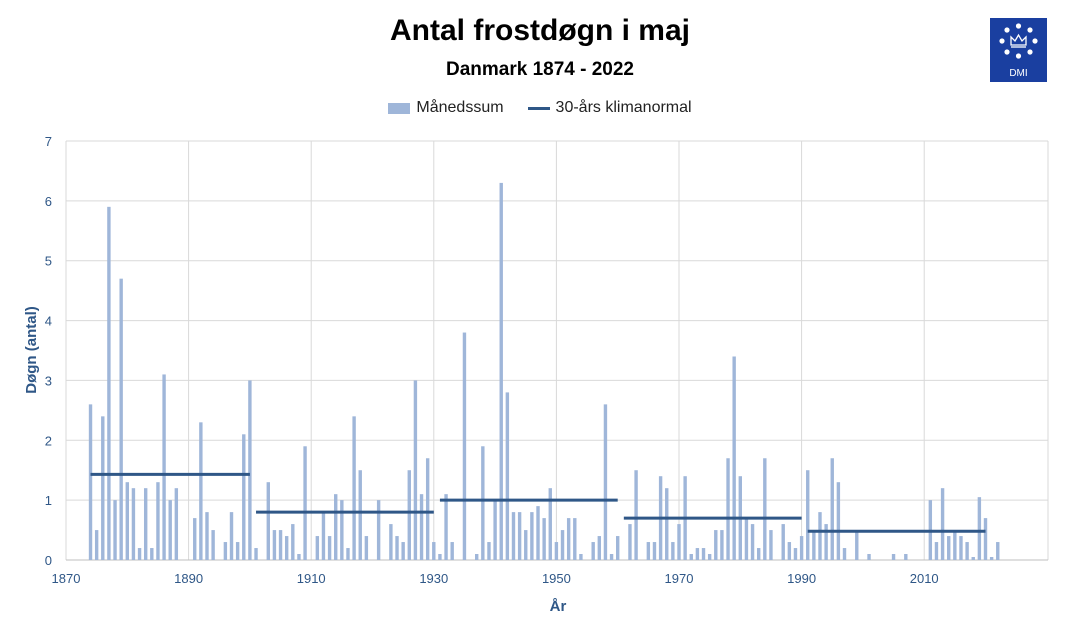 This screenshot has height=634, width=1080. Describe the element at coordinates (771, 545) in the screenshot. I see `bar-1985` at that location.